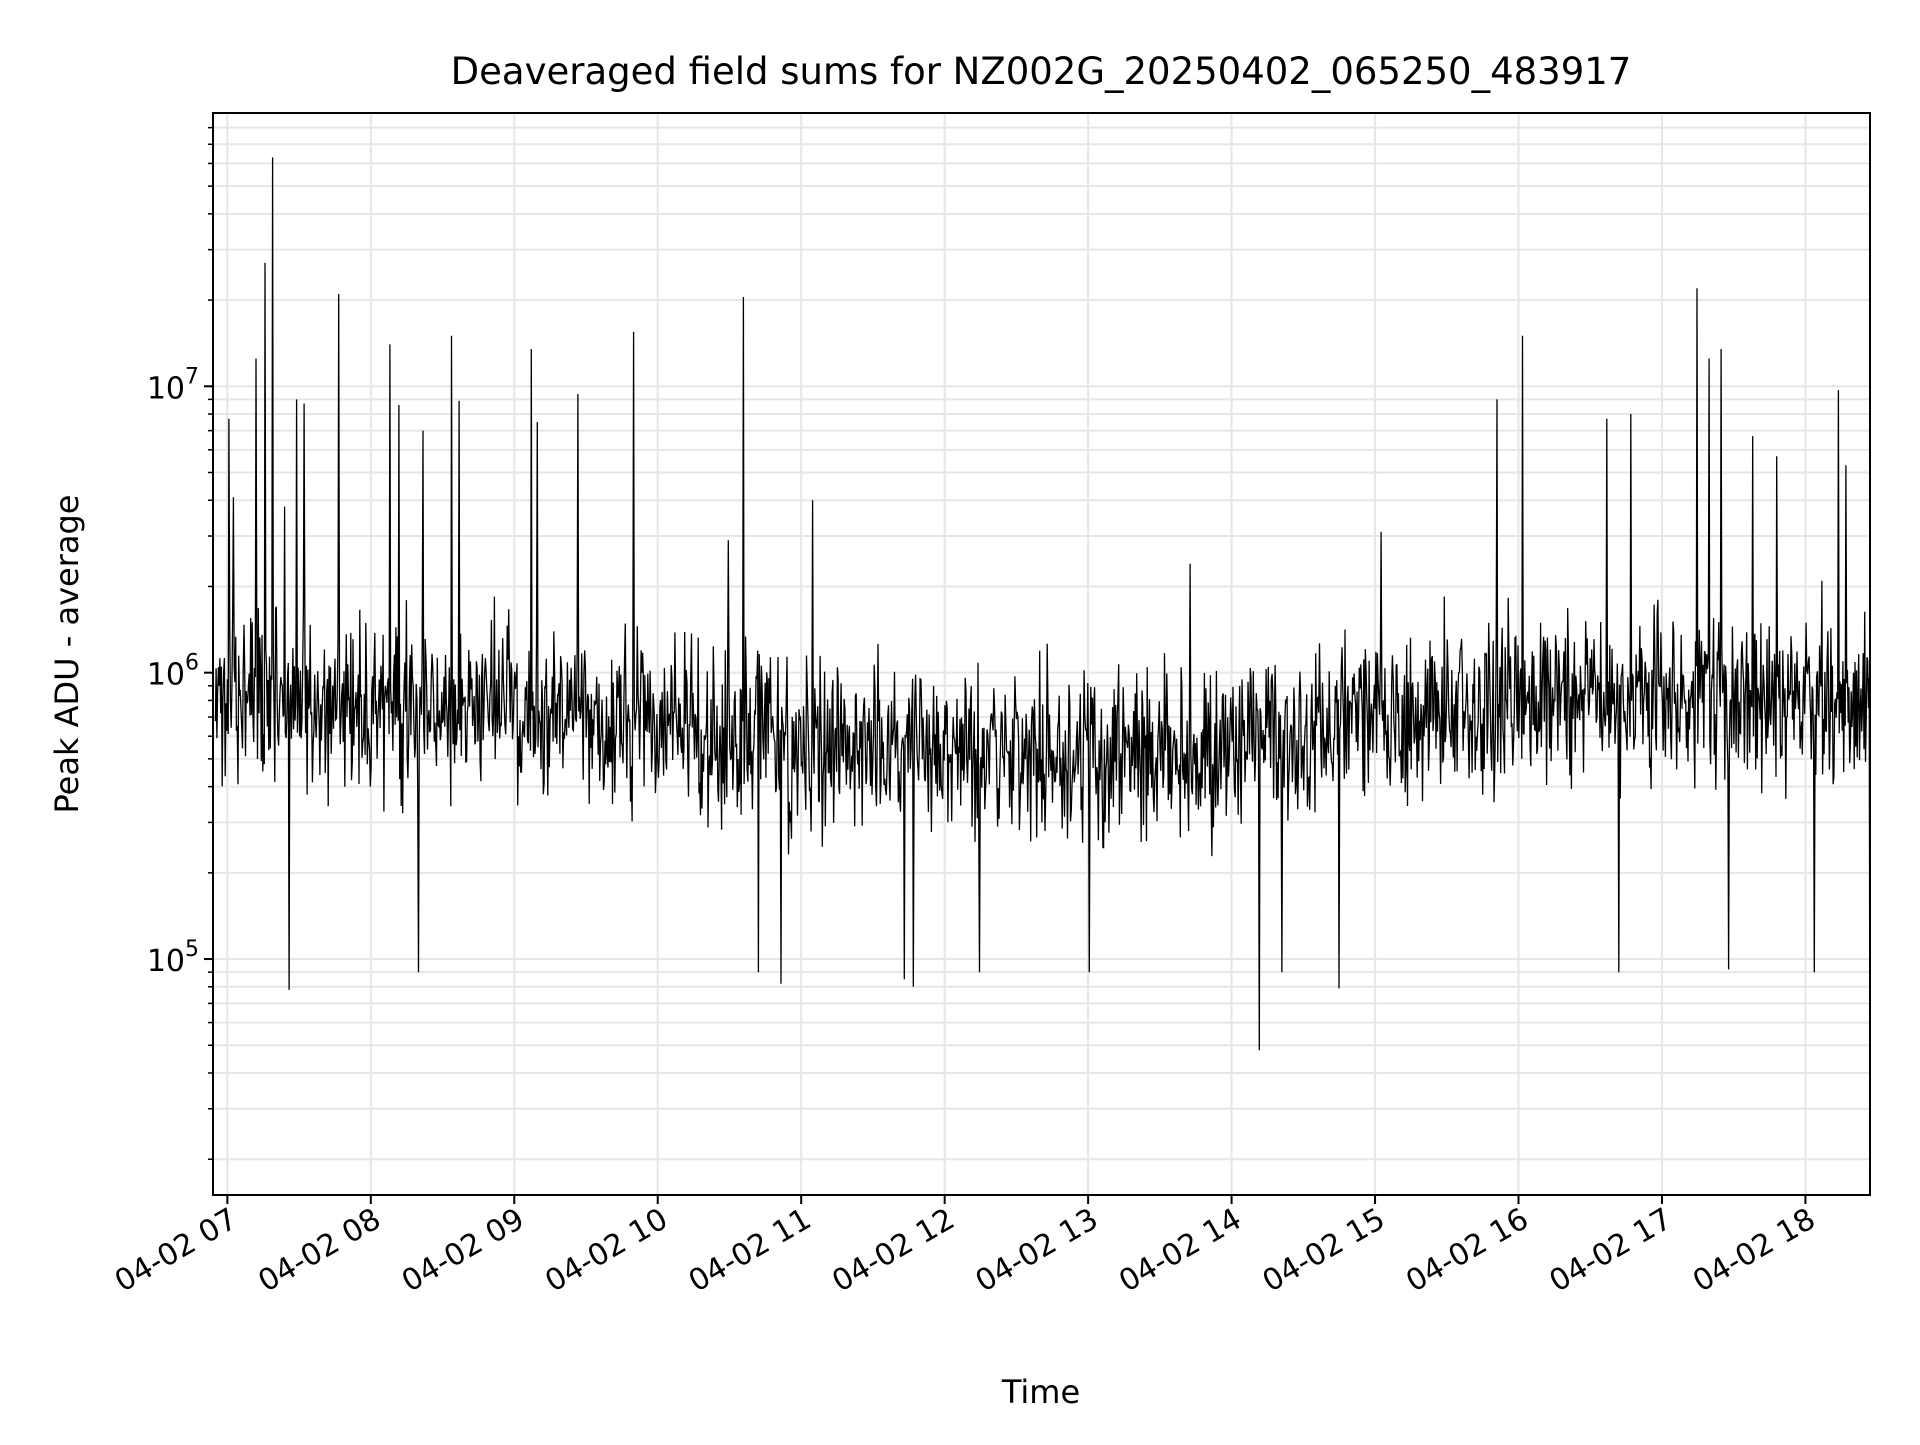 The image size is (1920, 1445). Describe the element at coordinates (173, 958) in the screenshot. I see `y-tick-label: 10⁵` at that location.